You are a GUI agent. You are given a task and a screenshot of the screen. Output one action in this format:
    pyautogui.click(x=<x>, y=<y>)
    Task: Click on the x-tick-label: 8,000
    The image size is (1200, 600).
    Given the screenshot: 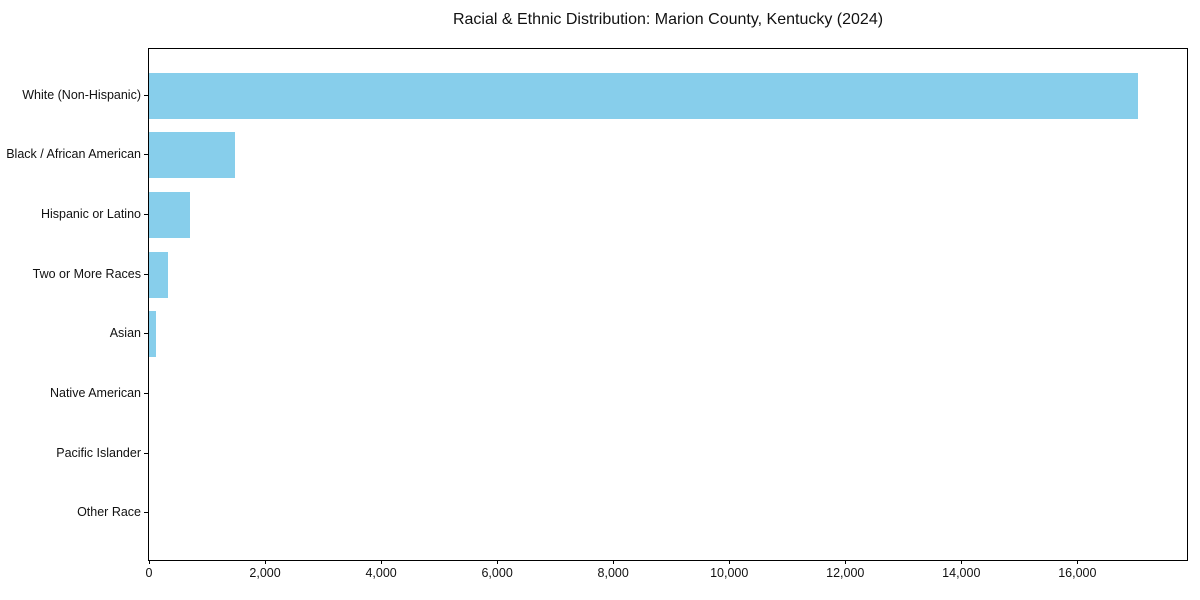 What is the action you would take?
    pyautogui.click(x=613, y=573)
    